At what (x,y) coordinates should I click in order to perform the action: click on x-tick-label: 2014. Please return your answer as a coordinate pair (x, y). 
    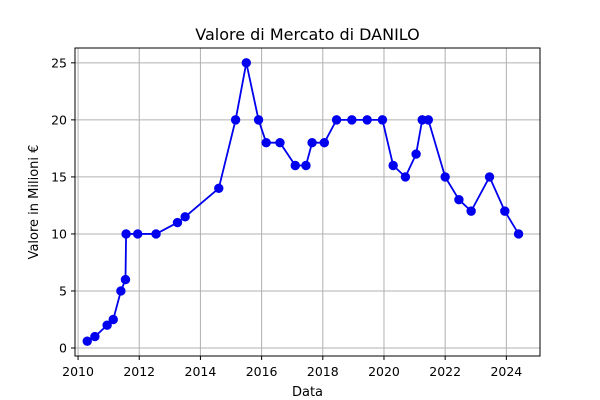
    Looking at the image, I should click on (201, 371).